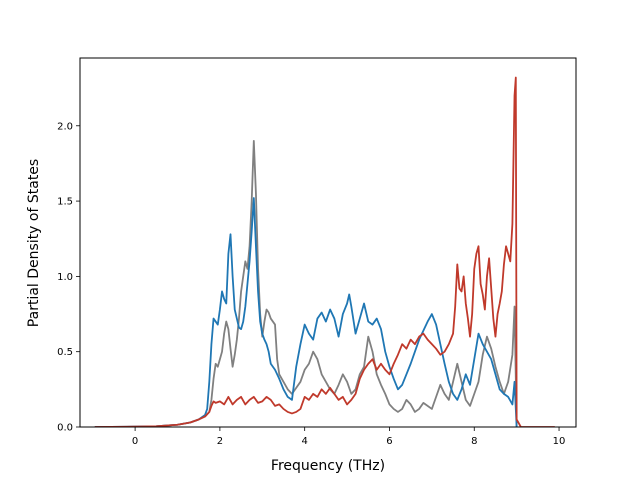  I want to click on y-axis-ticks: 0.0 0.5 1.0 1.5 2.0, so click(68, 277).